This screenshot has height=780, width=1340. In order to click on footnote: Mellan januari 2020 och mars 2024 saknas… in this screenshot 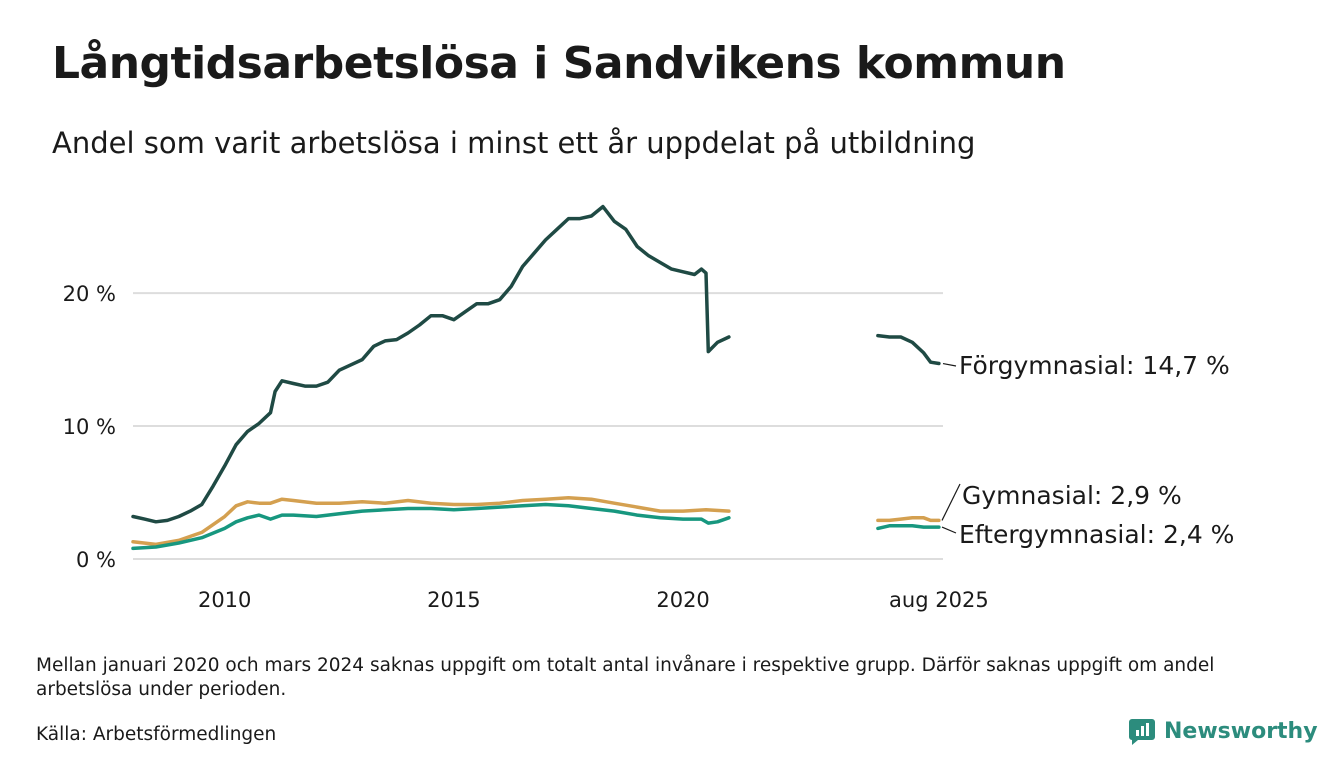, I will do `click(625, 678)`.